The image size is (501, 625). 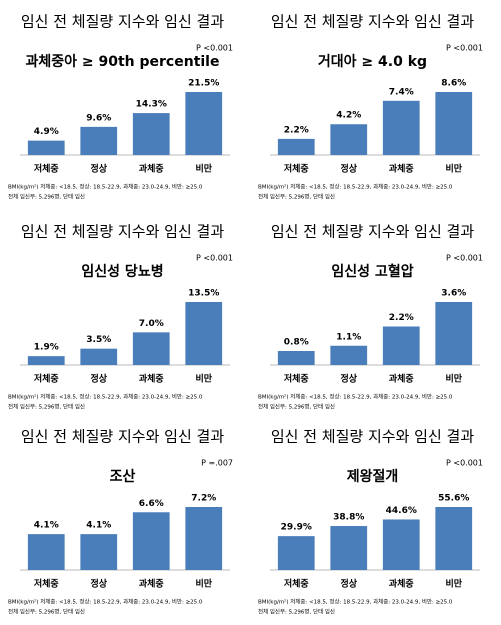 What do you see at coordinates (122, 271) in the screenshot?
I see `chart-subtitle: 임신성 당뇨병` at bounding box center [122, 271].